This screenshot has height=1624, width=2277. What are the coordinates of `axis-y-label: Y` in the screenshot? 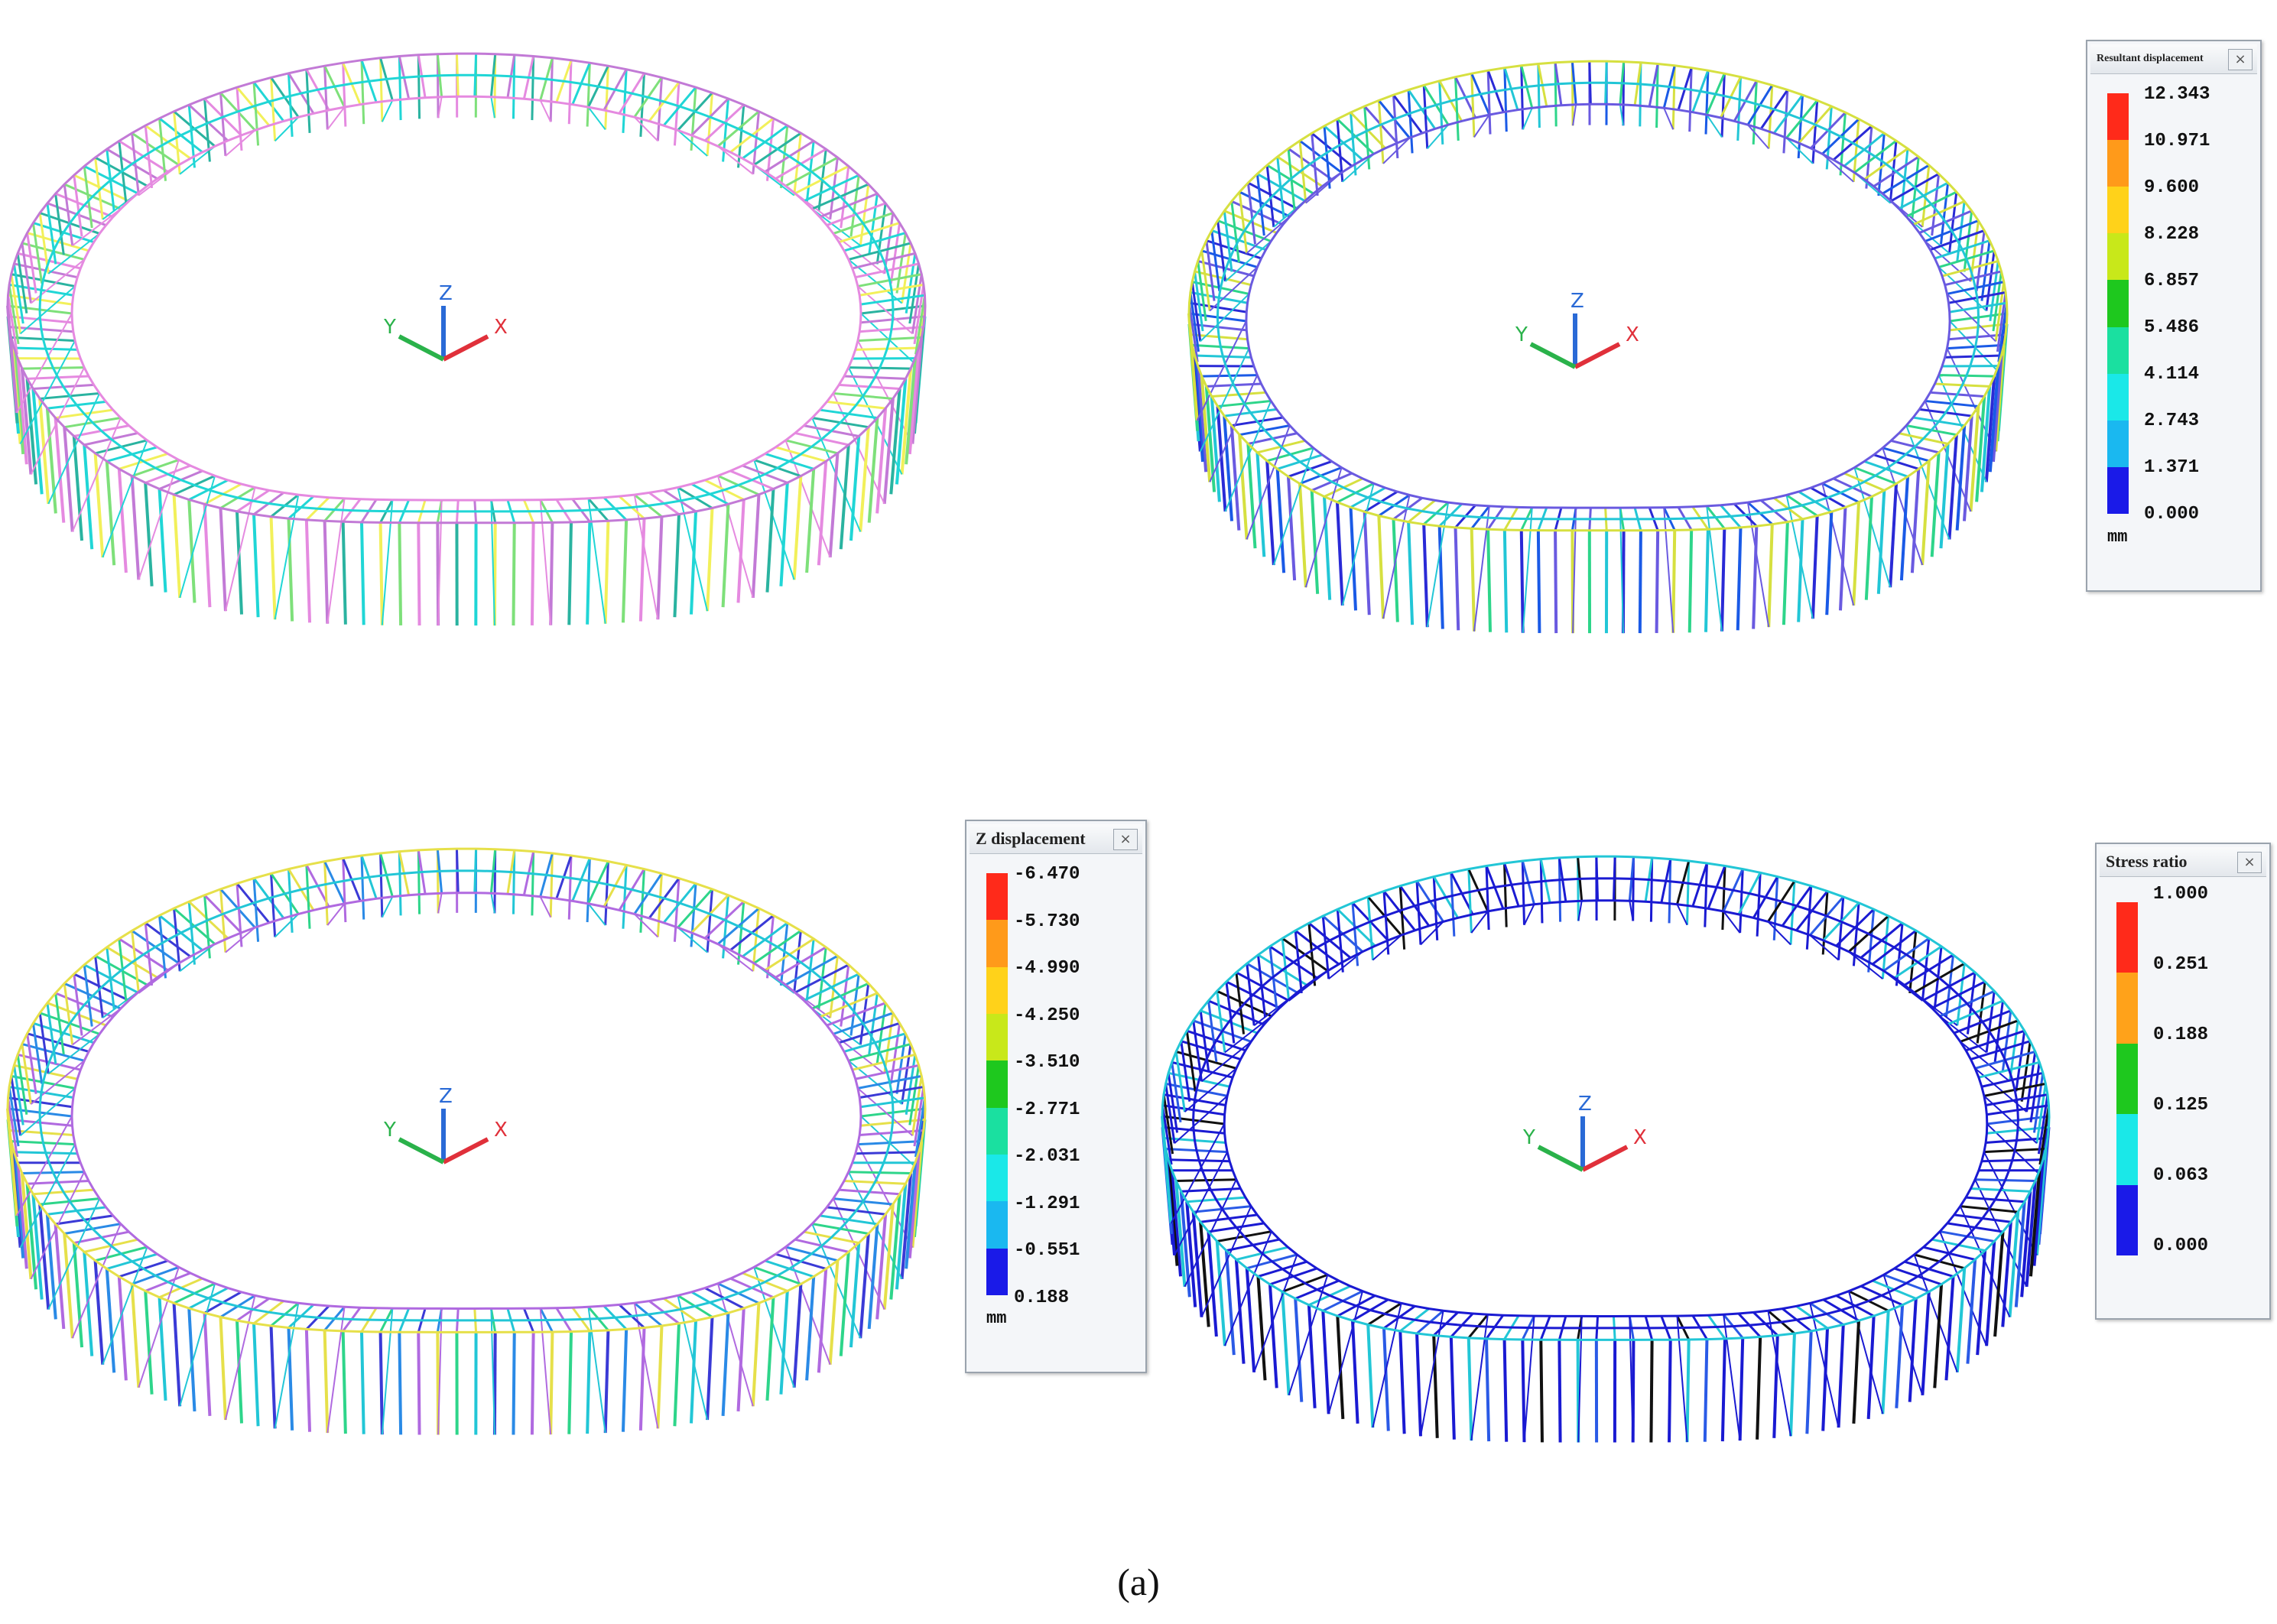 It's located at (389, 1130).